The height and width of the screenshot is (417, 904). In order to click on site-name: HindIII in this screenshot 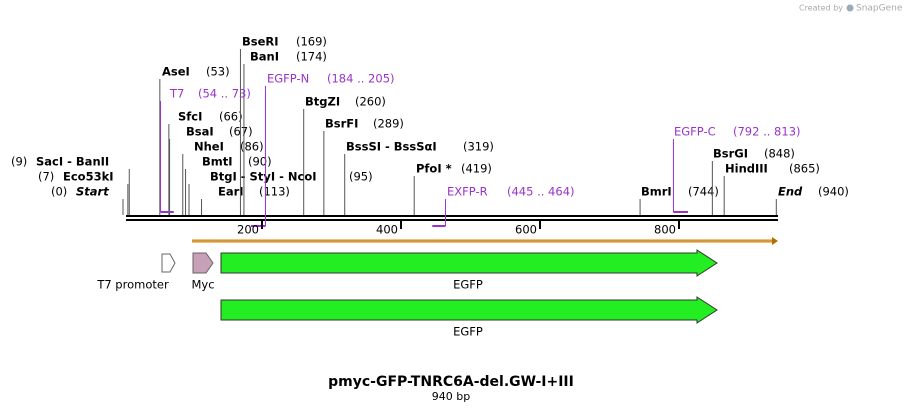, I will do `click(746, 169)`.